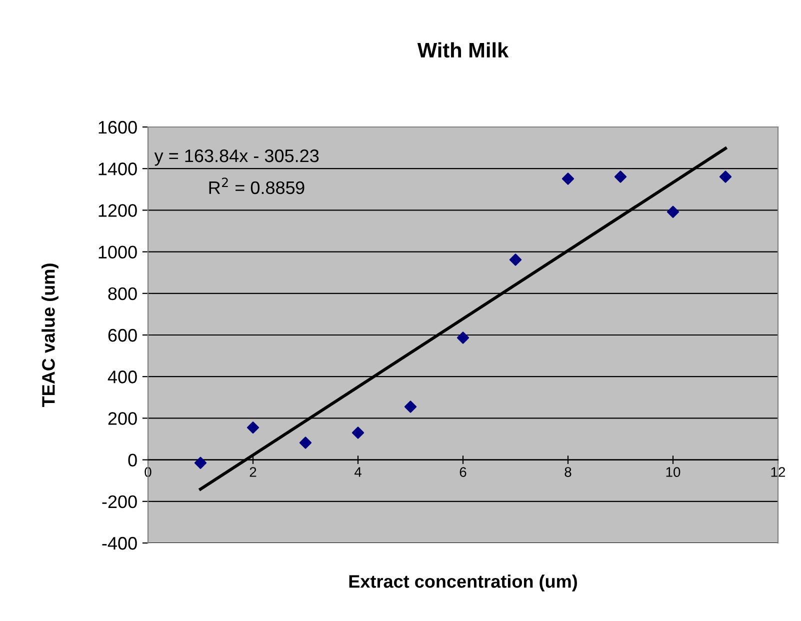 The width and height of the screenshot is (801, 621). I want to click on x-axis-title: Extract concentration (um), so click(463, 583).